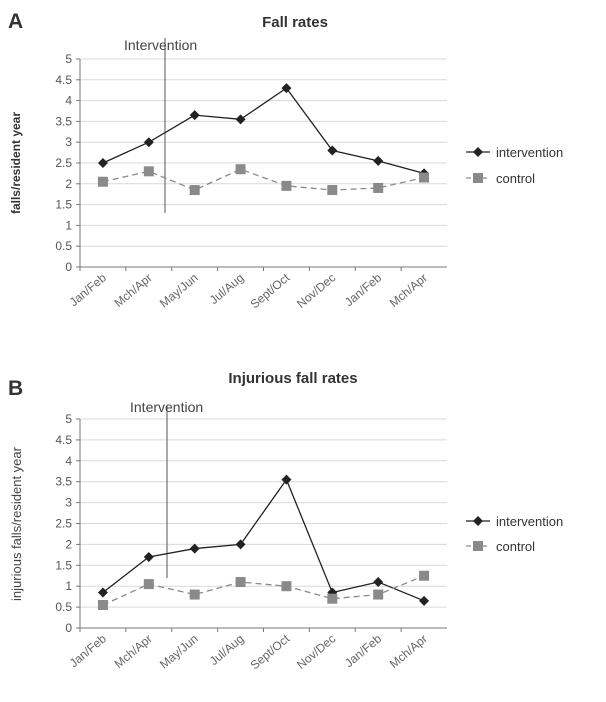  Describe the element at coordinates (263, 131) in the screenshot. I see `panel-a-series-intervention-line` at that location.